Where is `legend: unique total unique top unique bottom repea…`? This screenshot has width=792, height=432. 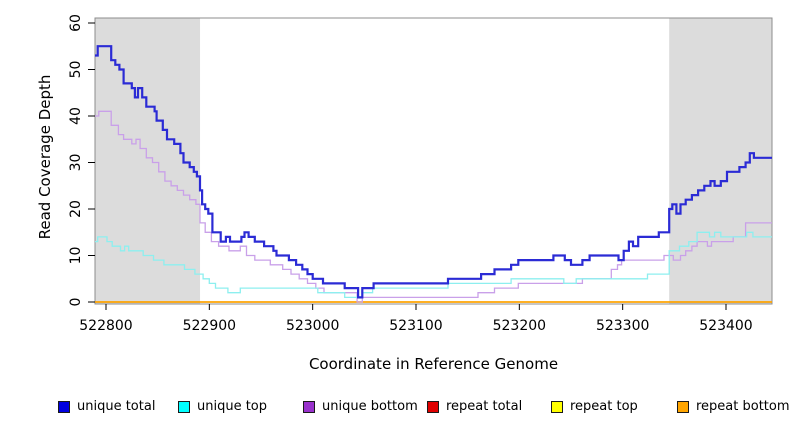 legend: unique total unique top unique bottom repea… is located at coordinates (396, 408).